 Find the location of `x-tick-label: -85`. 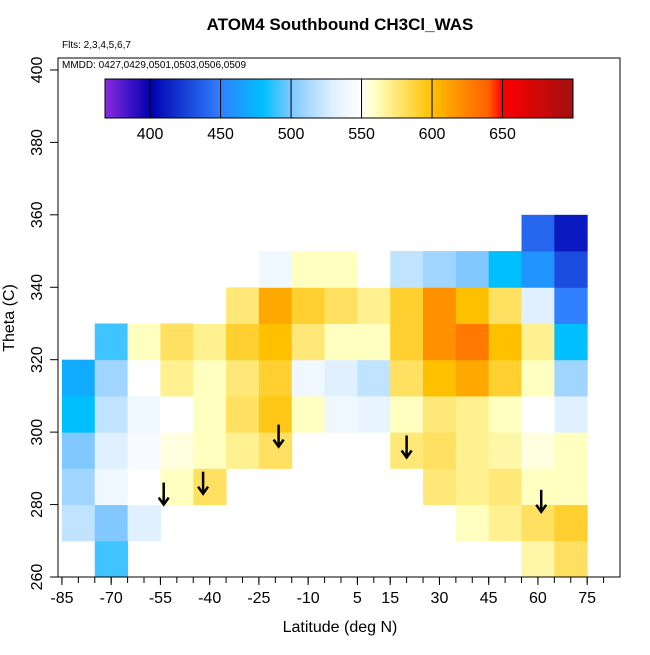

x-tick-label: -85 is located at coordinates (61, 598).